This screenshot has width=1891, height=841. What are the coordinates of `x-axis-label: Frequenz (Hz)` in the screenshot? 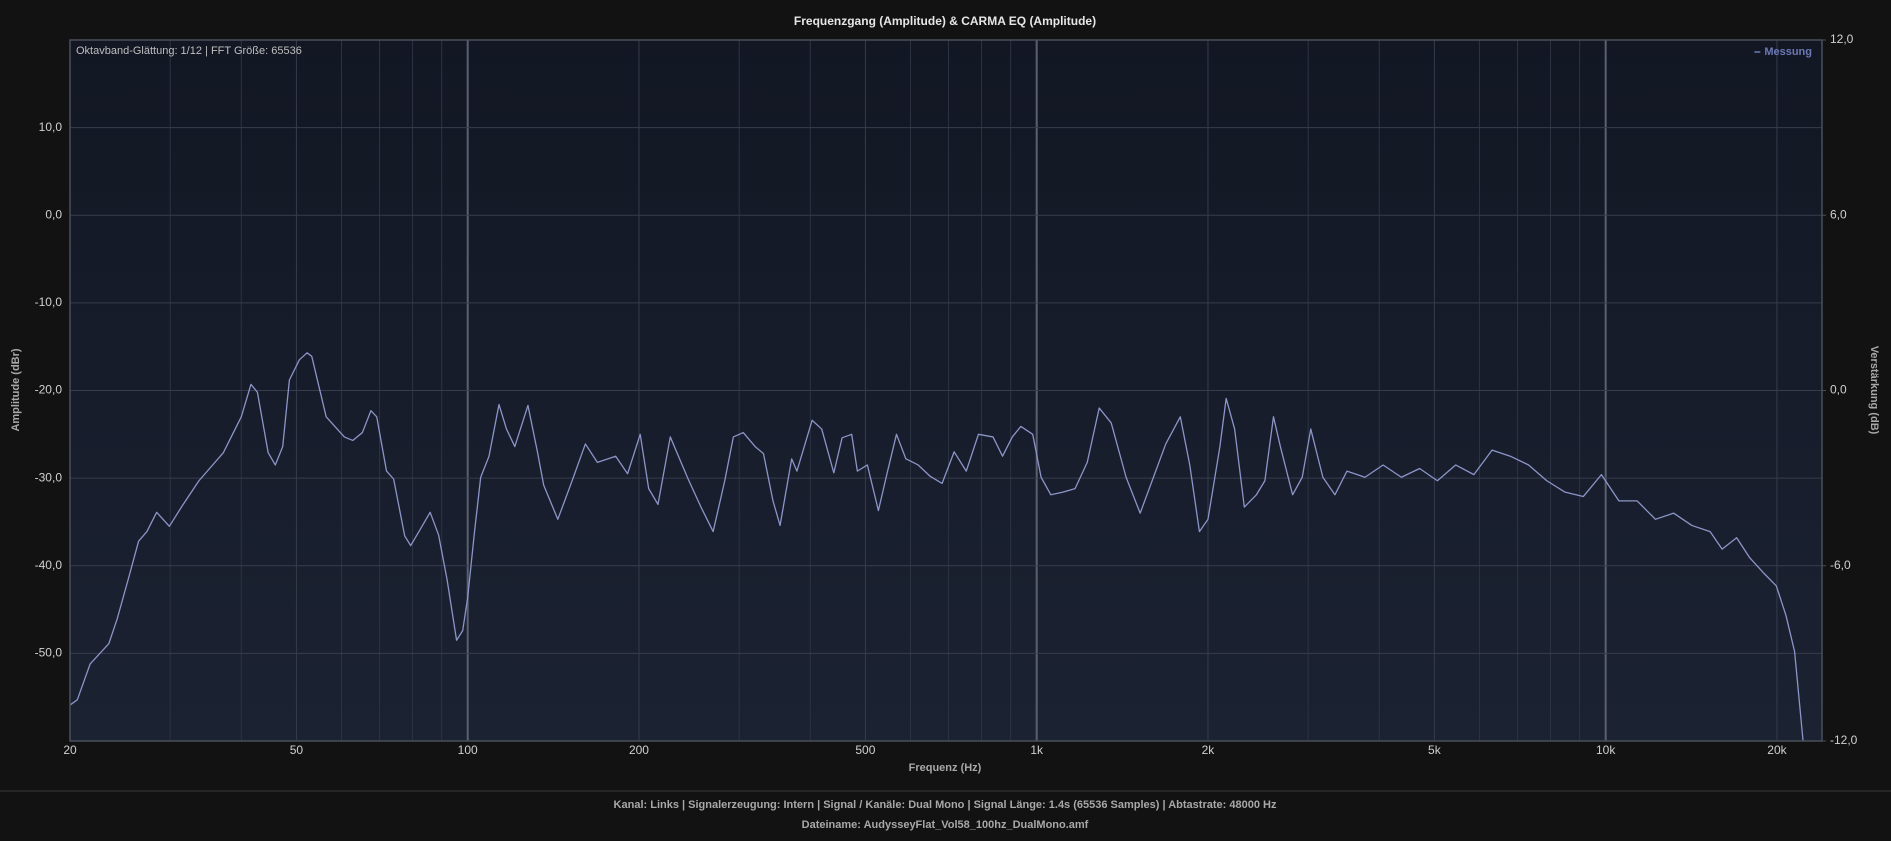 It's located at (945, 768).